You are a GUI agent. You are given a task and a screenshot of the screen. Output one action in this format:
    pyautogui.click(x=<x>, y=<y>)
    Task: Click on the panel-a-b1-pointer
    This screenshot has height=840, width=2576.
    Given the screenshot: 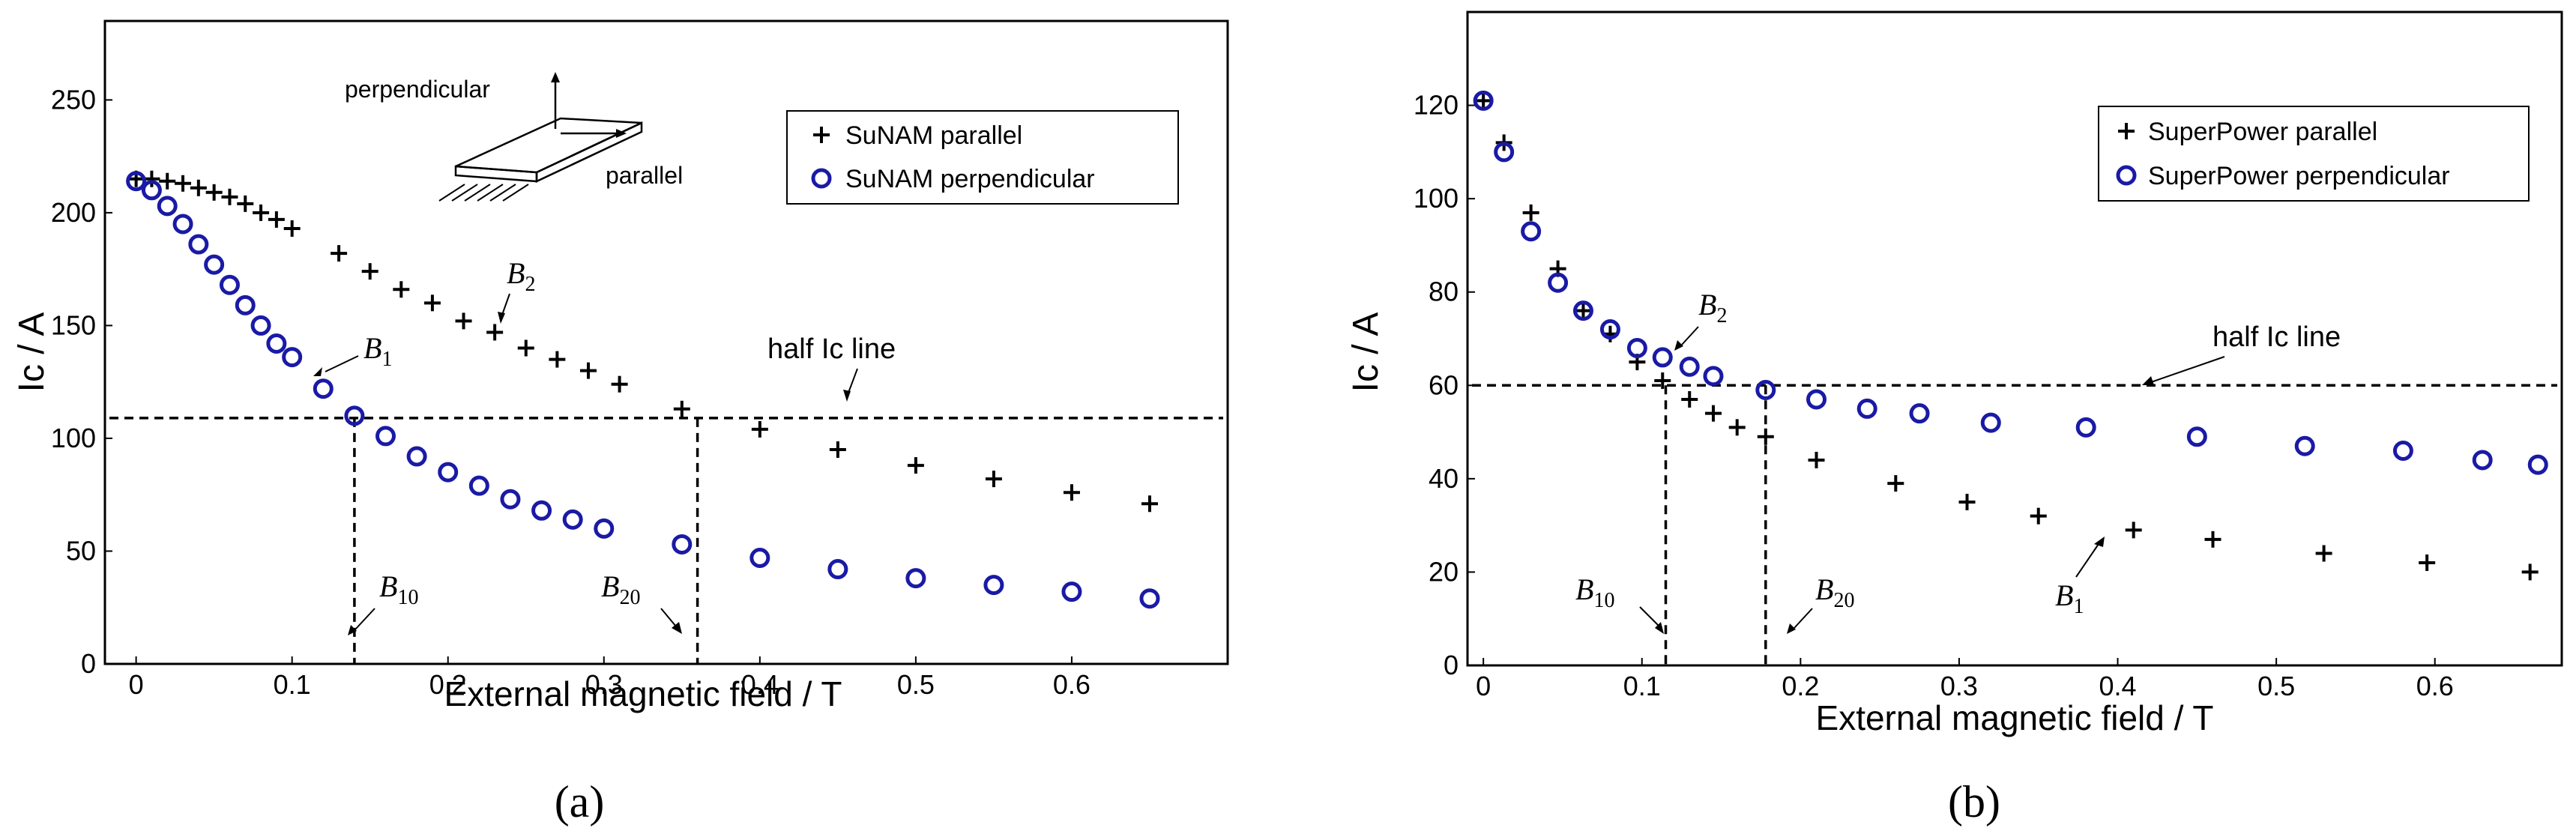 What is the action you would take?
    pyautogui.click(x=342, y=363)
    